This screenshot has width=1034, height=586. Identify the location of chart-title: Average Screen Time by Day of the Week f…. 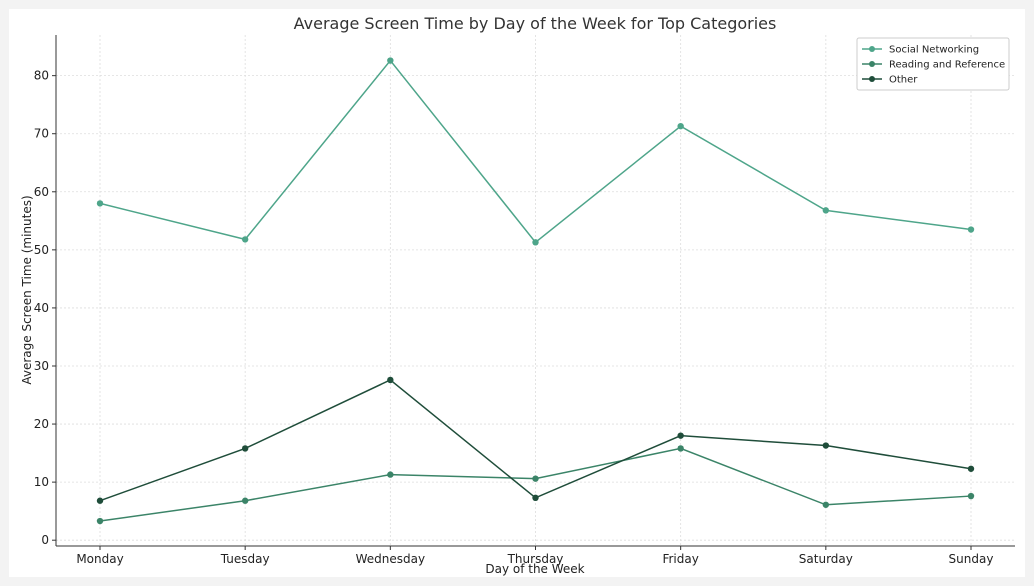
(535, 23).